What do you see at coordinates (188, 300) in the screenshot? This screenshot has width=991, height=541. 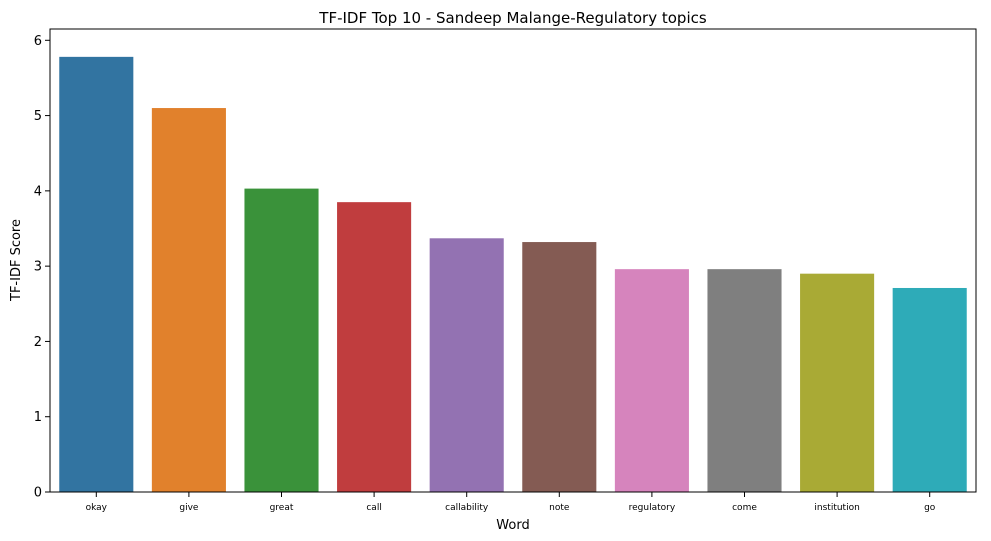 I see `bar-give` at bounding box center [188, 300].